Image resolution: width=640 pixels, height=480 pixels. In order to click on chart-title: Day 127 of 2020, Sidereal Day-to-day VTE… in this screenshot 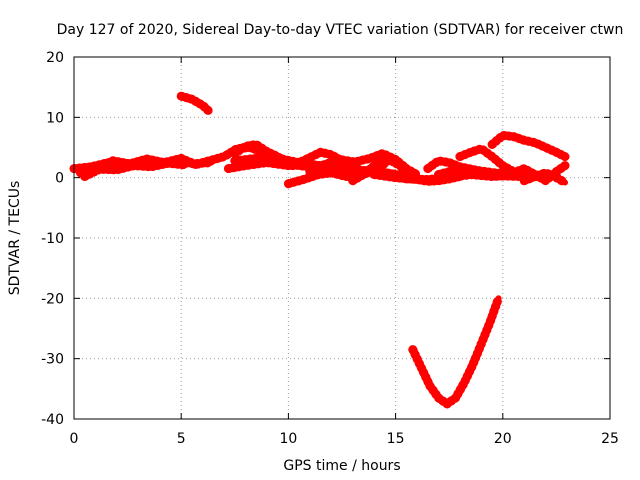, I will do `click(340, 30)`.